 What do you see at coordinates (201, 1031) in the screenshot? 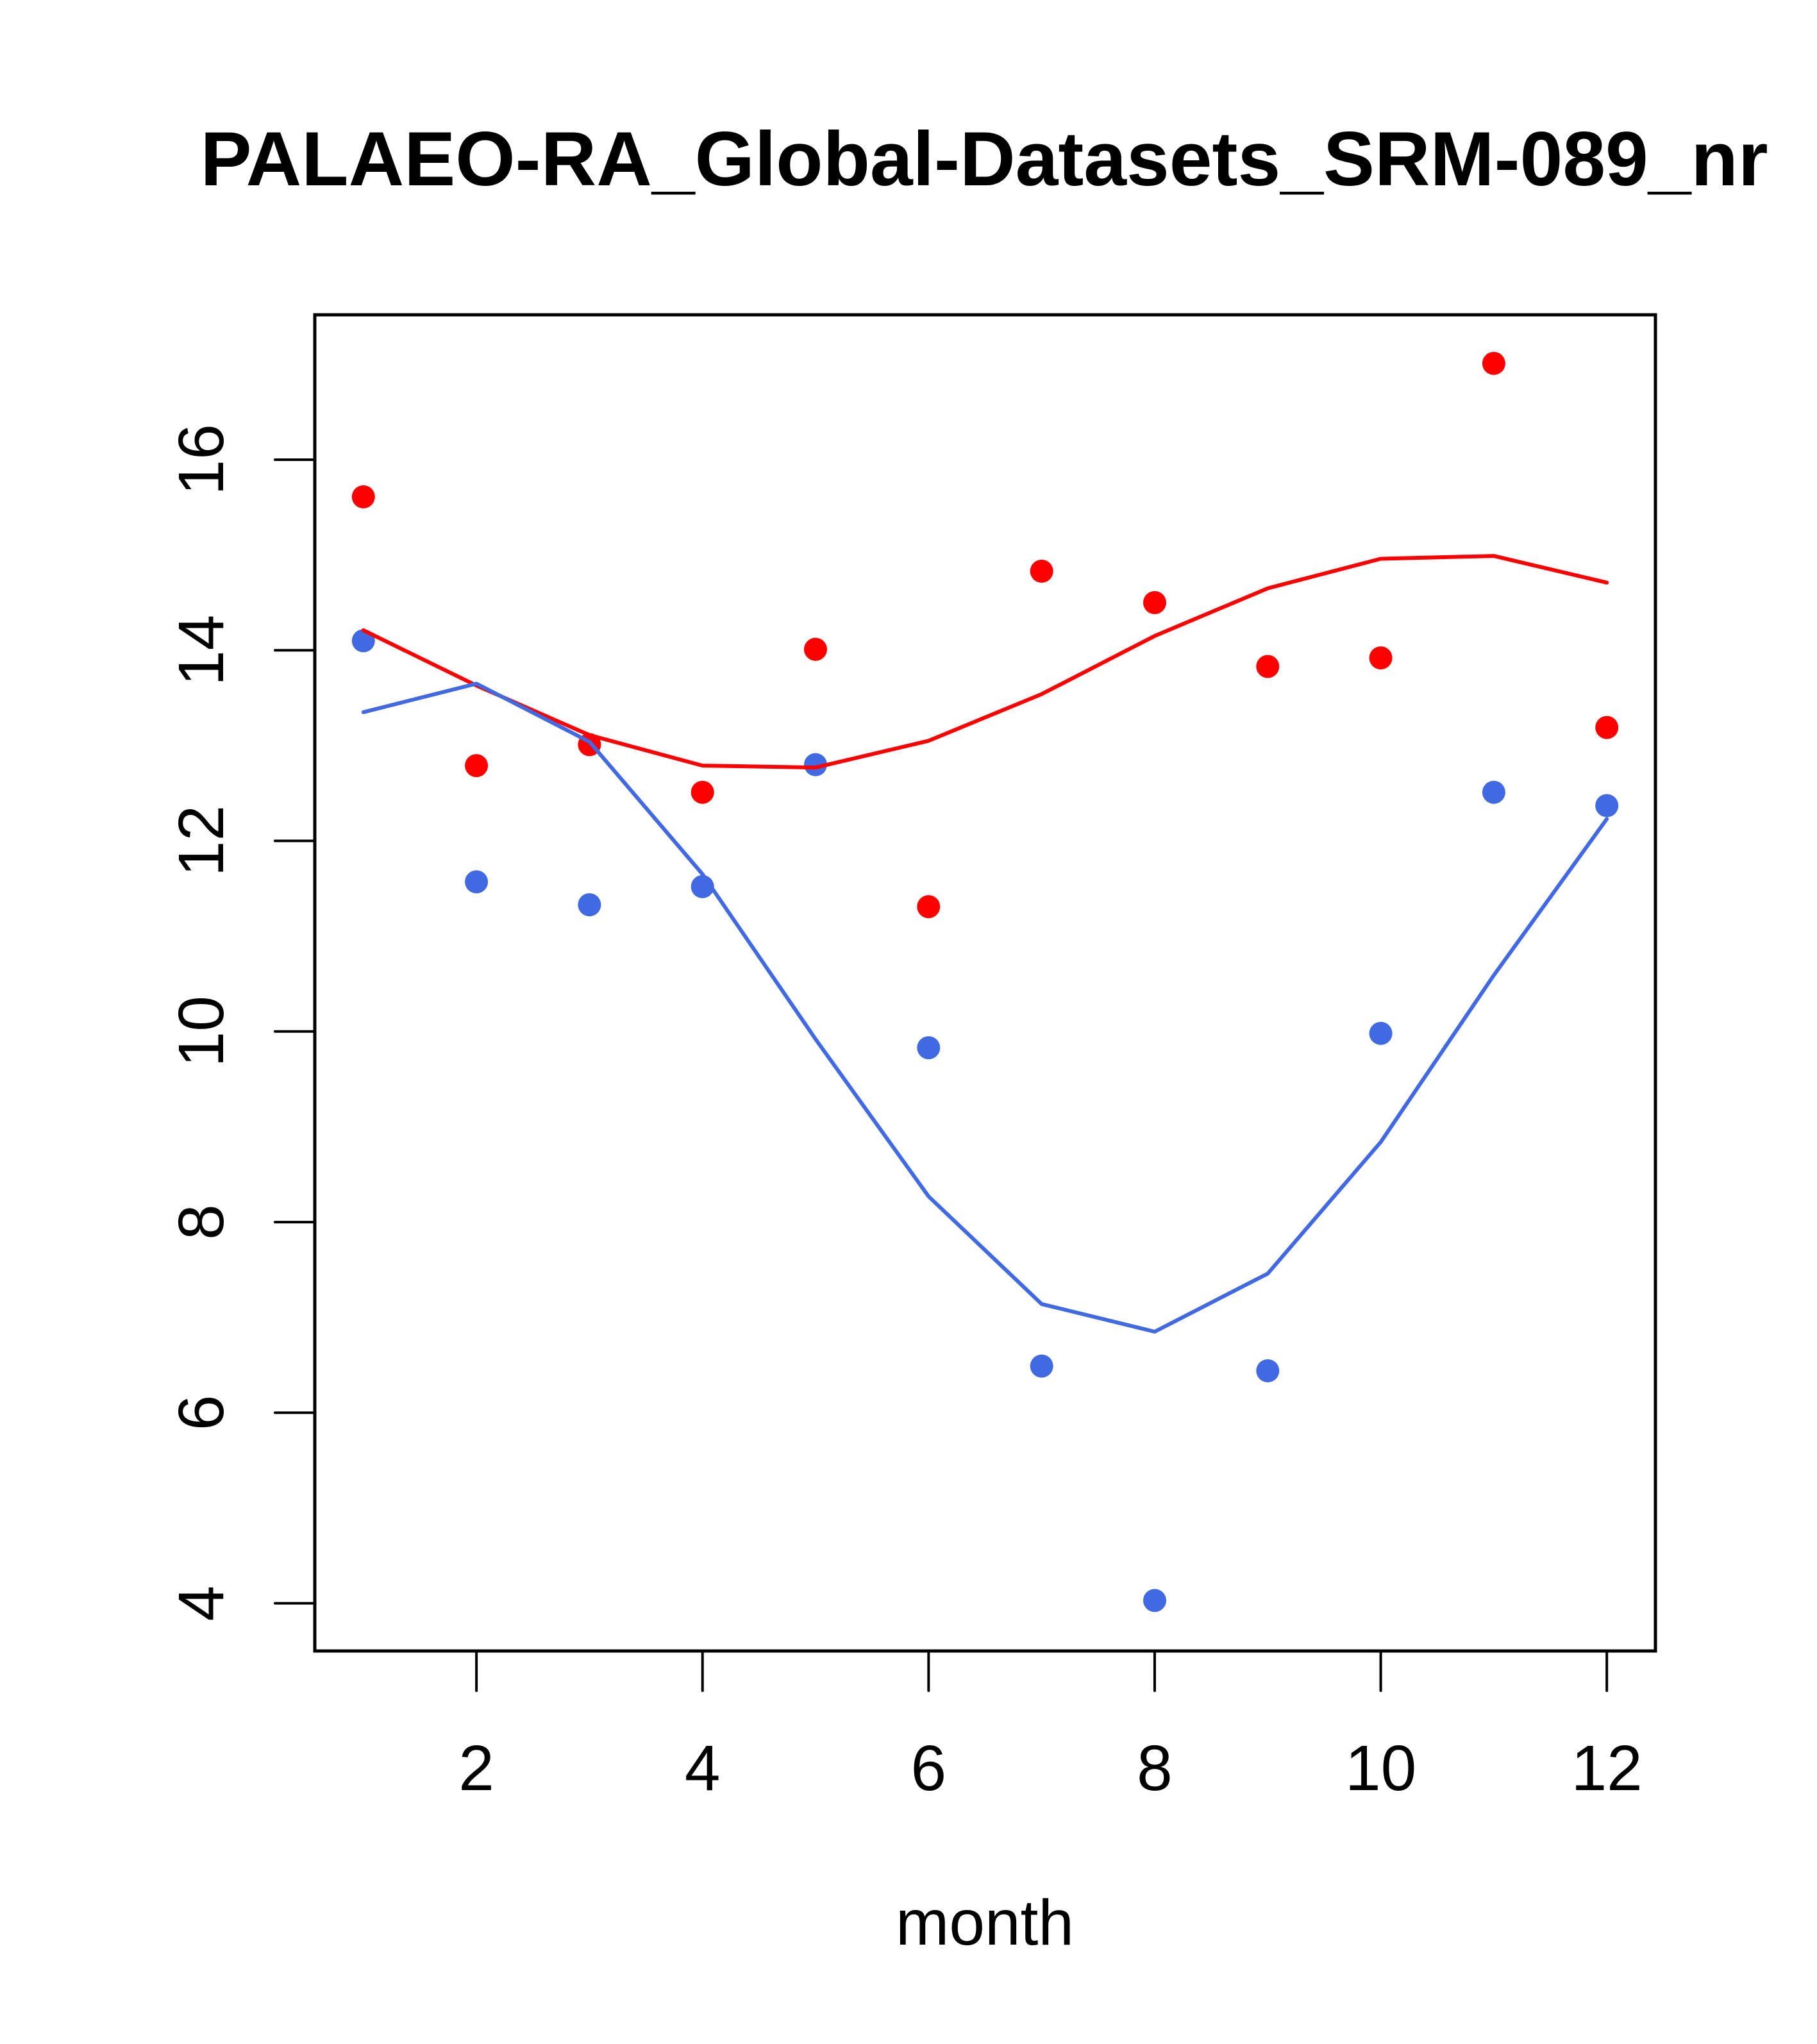
I see `y-tick-label: 10` at bounding box center [201, 1031].